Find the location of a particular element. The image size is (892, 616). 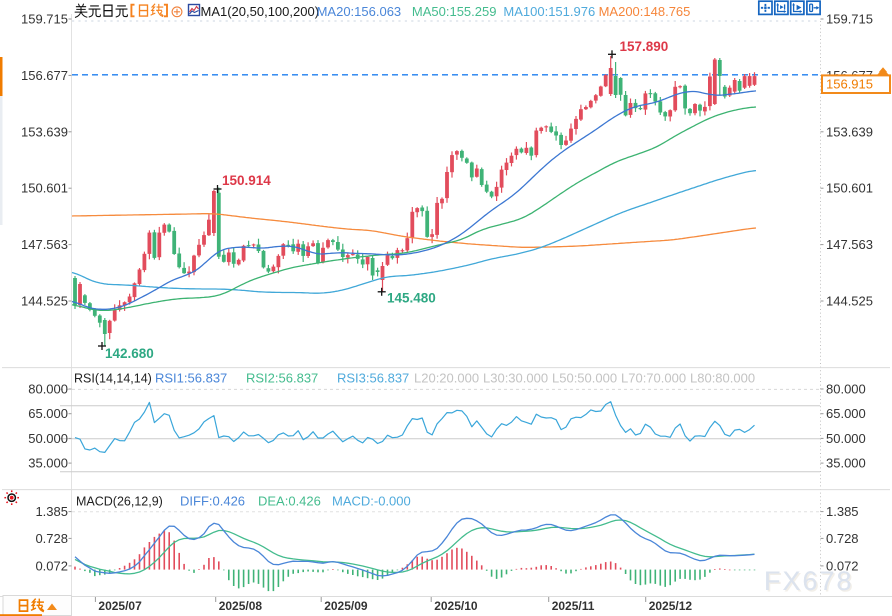

svg-text: 156.915 is located at coordinates (849, 84).